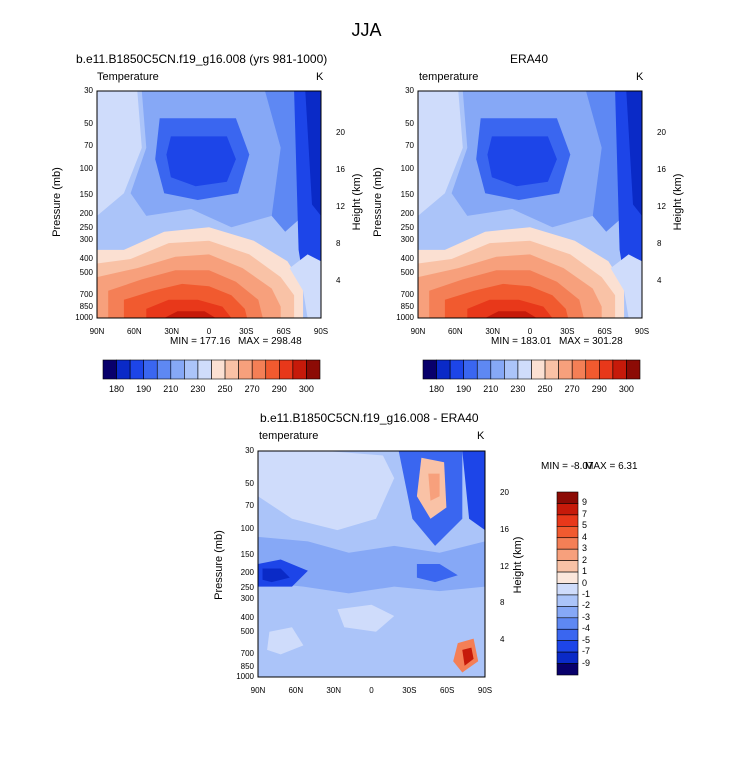 This screenshot has width=733, height=772. What do you see at coordinates (270, 341) in the screenshot?
I see `panel1-max-label: MAX = 298.48` at bounding box center [270, 341].